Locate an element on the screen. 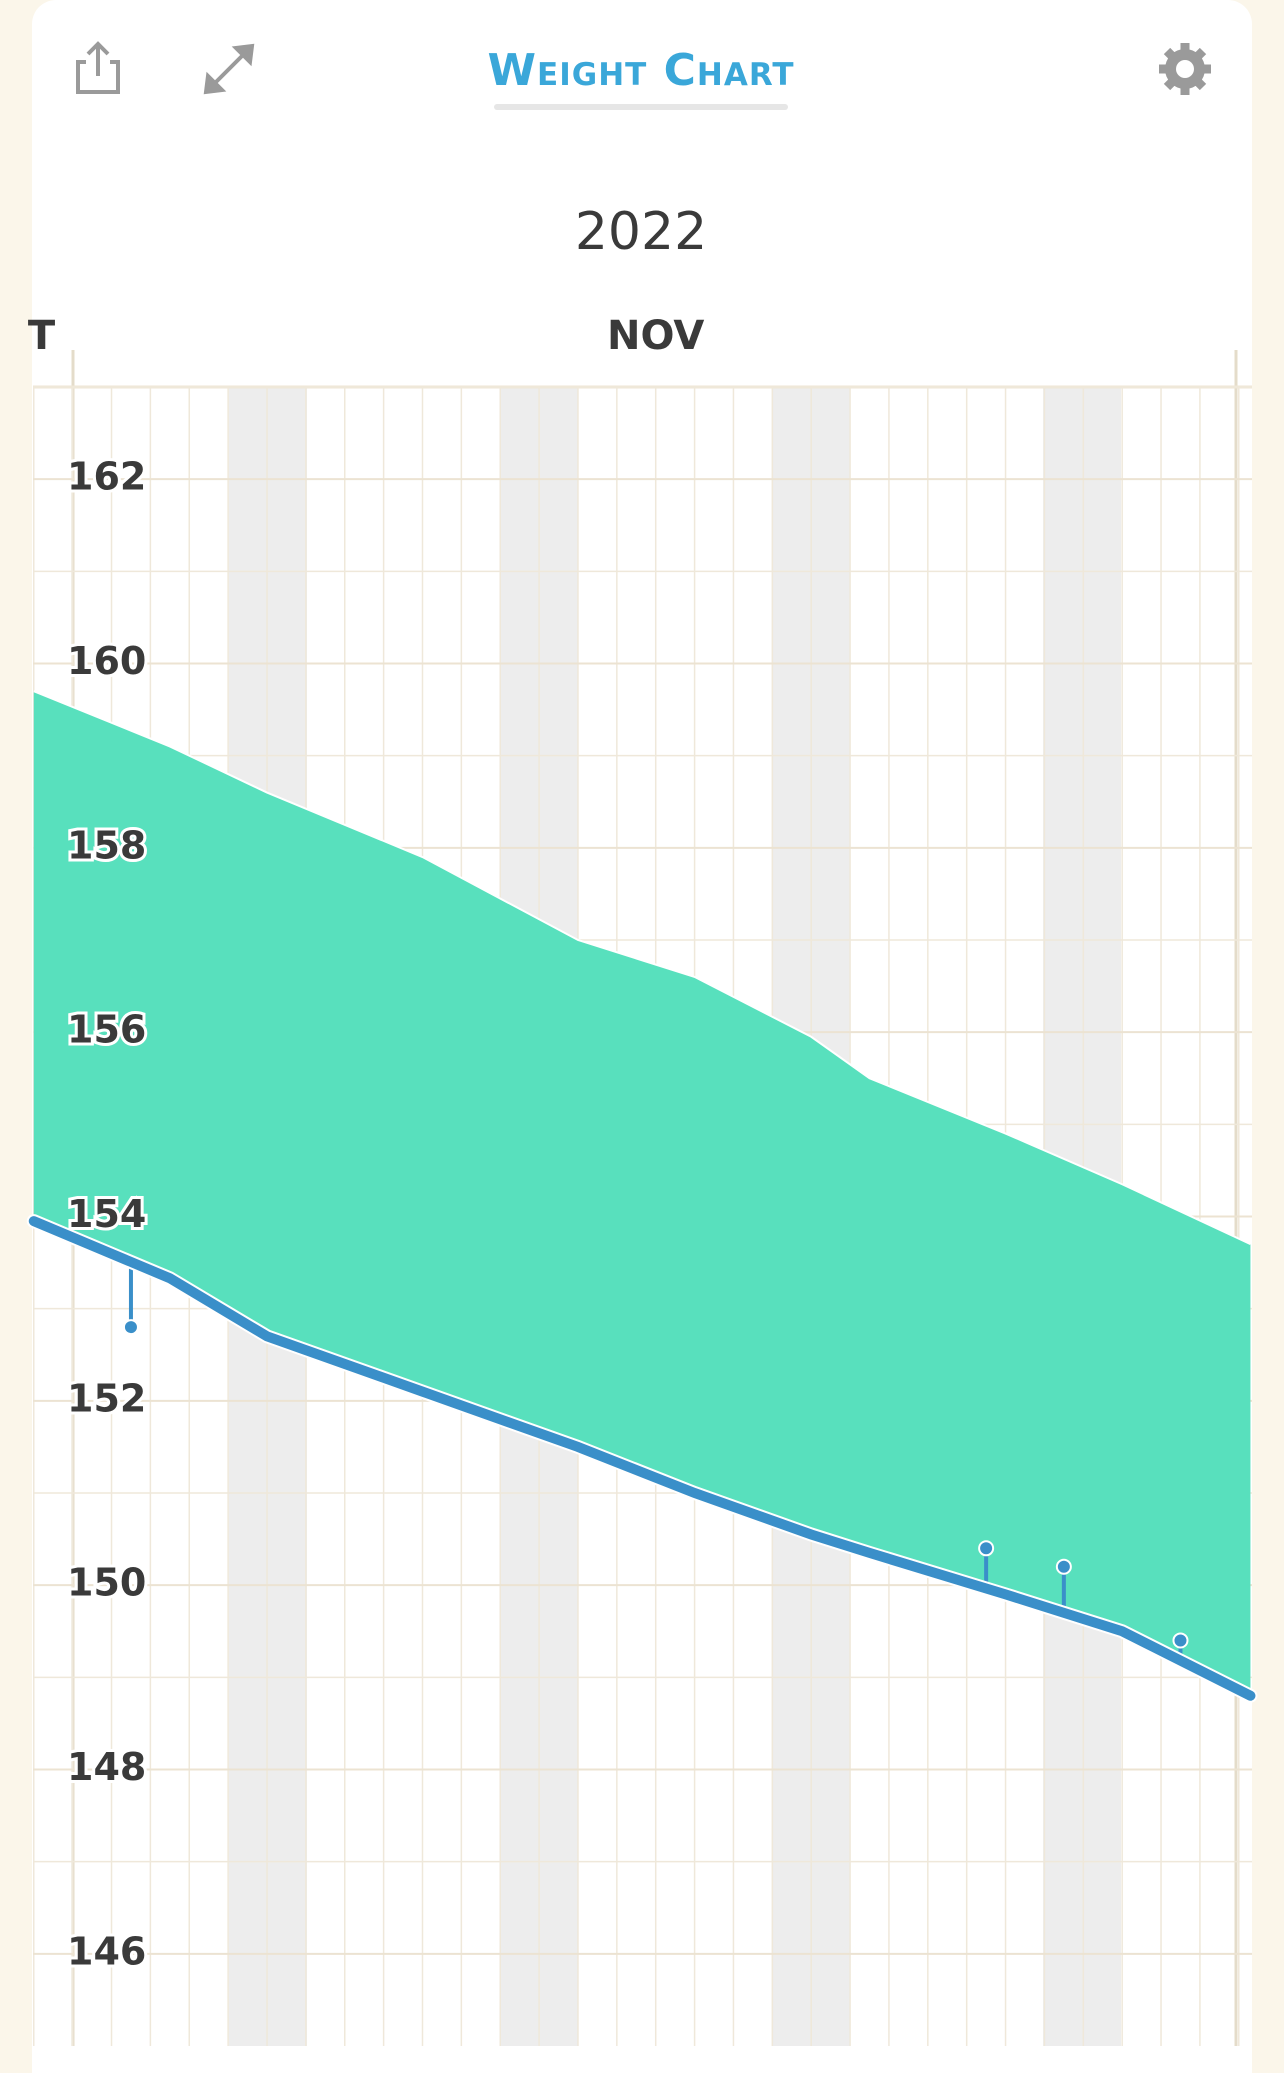 The width and height of the screenshot is (1284, 2073). share-button is located at coordinates (98, 67).